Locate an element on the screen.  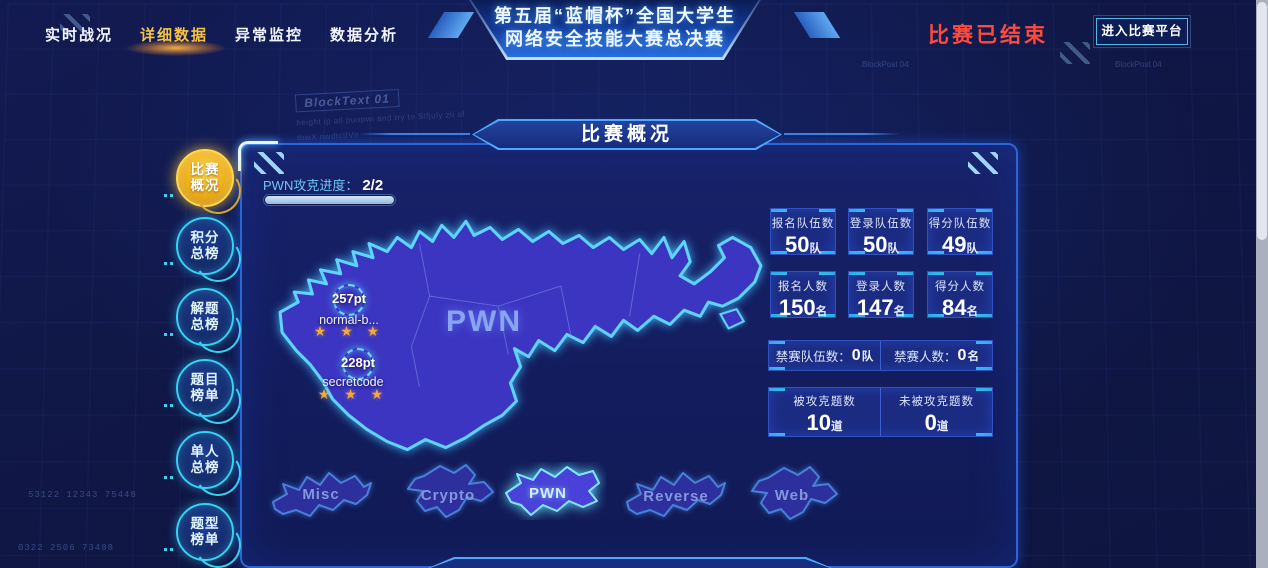
title-line-1: 第五届“蓝帽杯”全国大学生 is located at coordinates (615, 16).